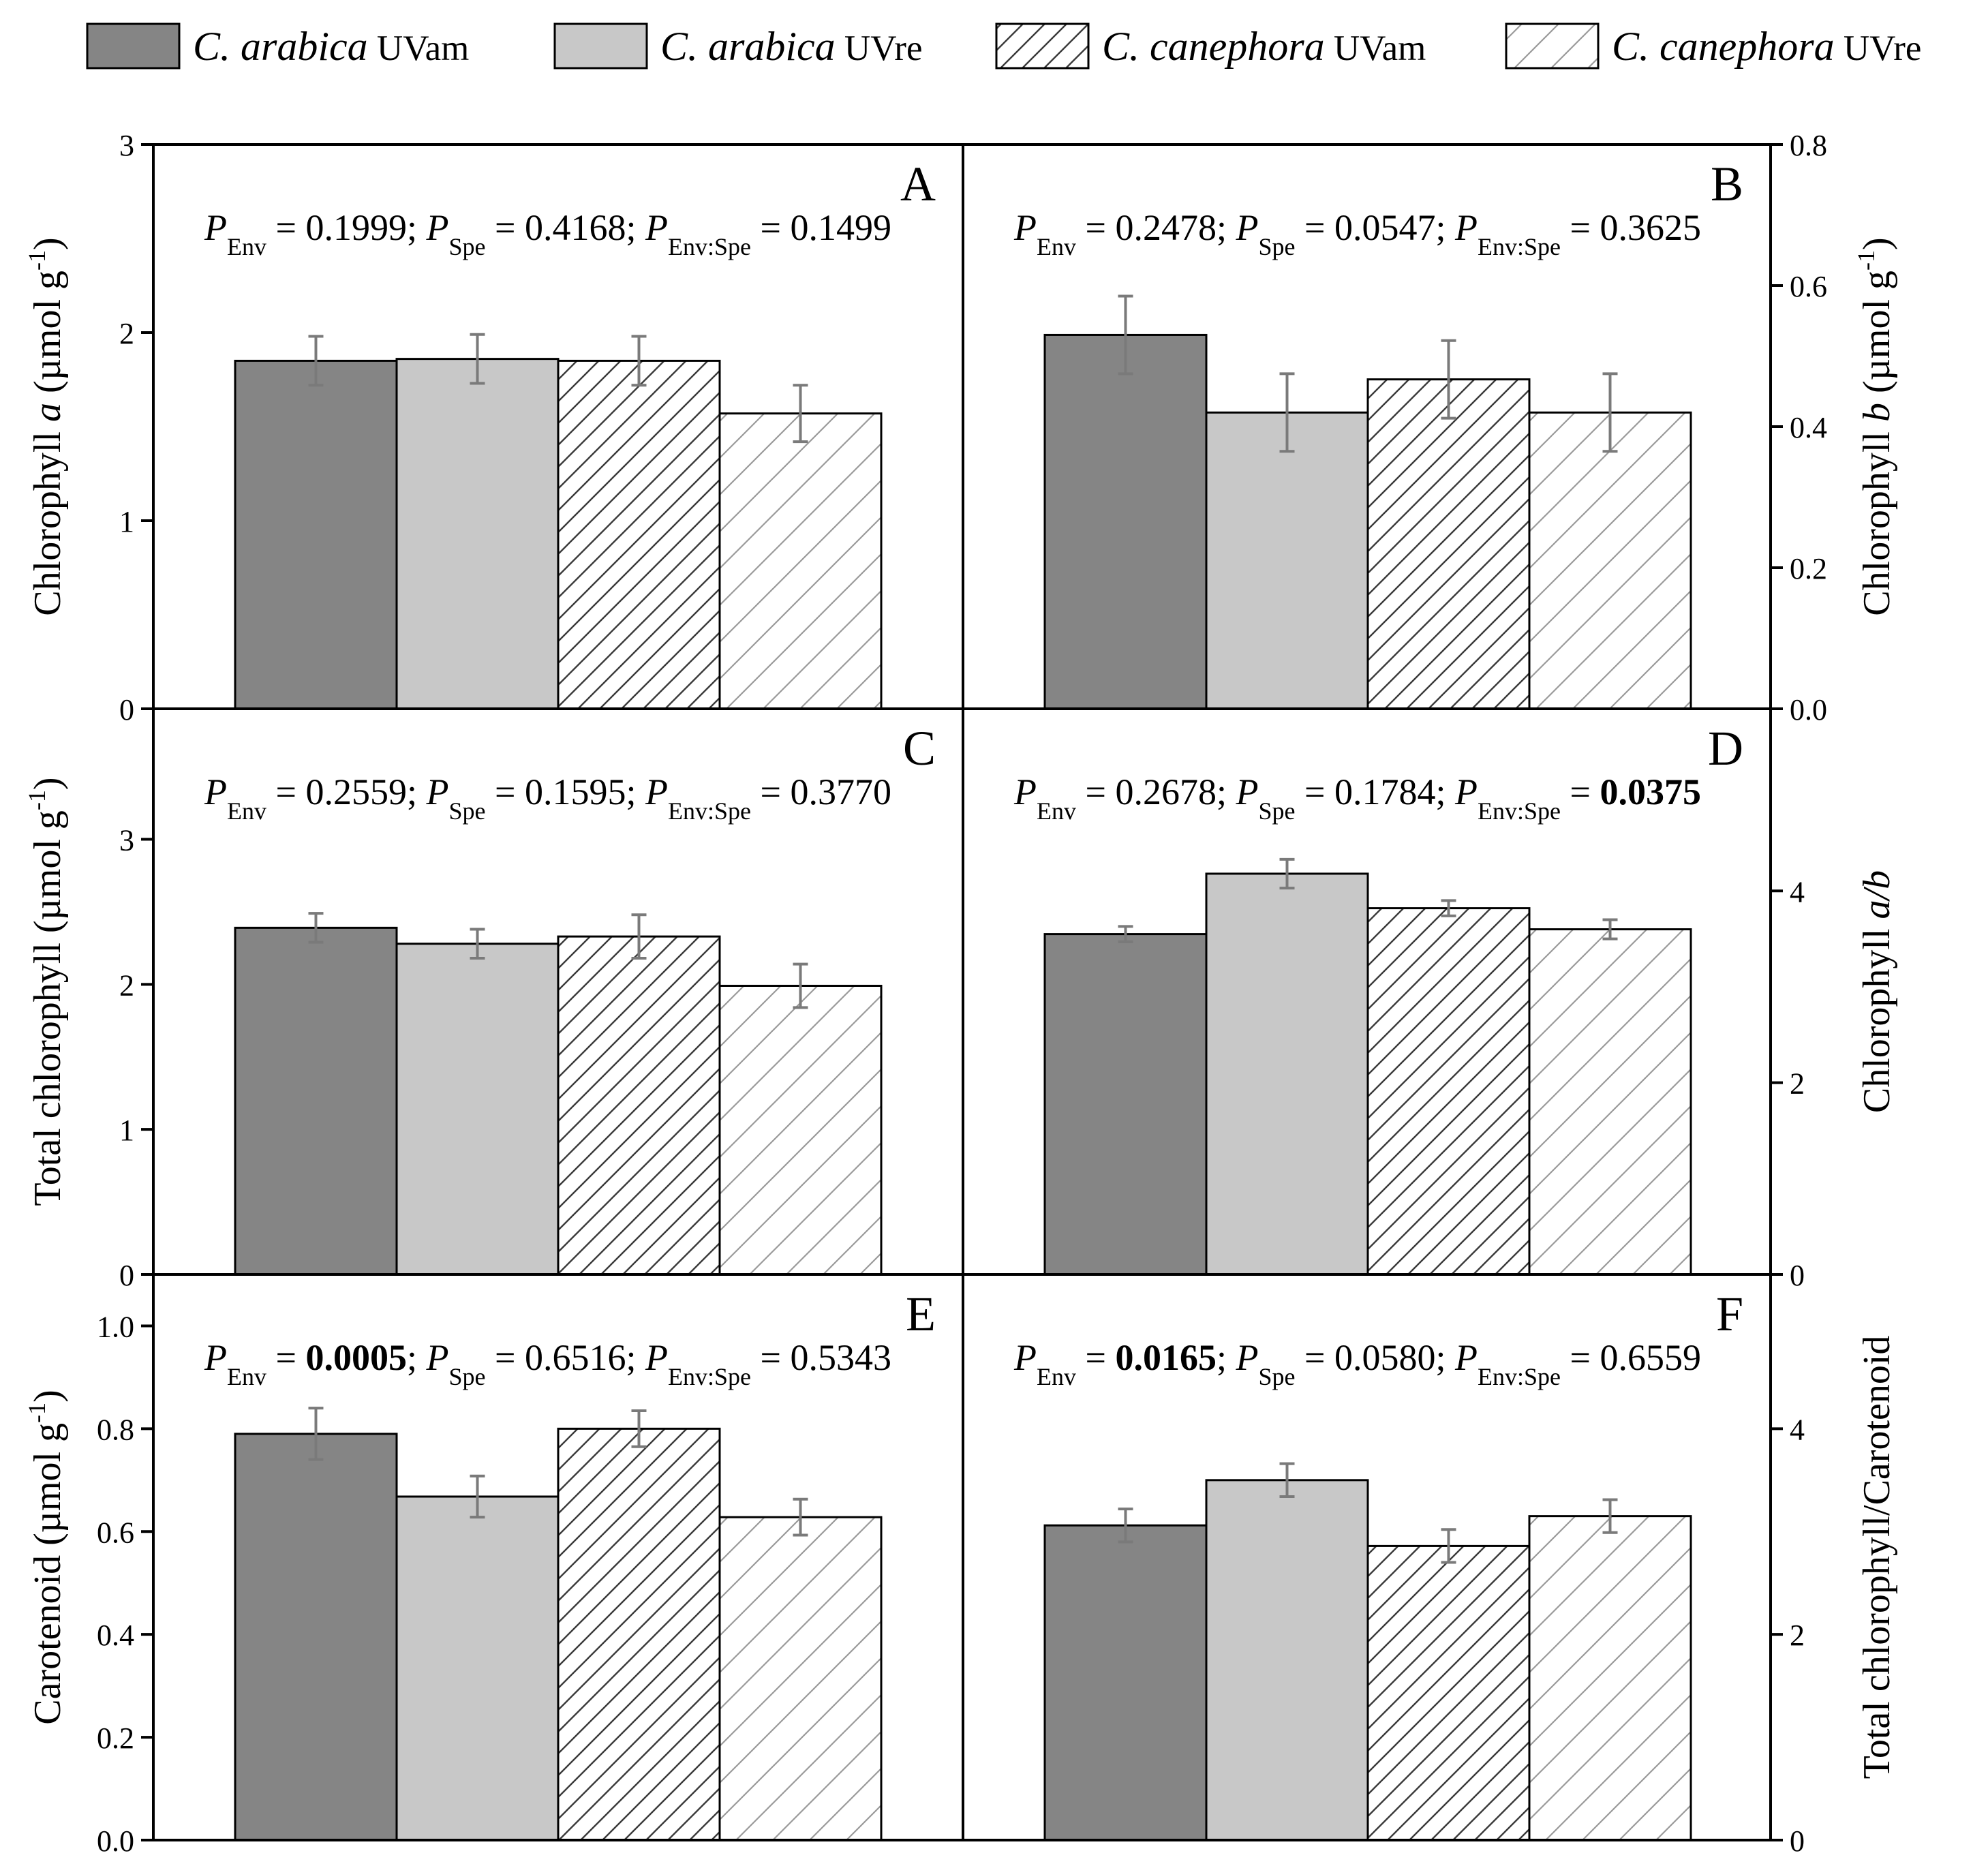 Image resolution: width=1988 pixels, height=1866 pixels. What do you see at coordinates (1798, 1429) in the screenshot?
I see `tick-label-F: 4` at bounding box center [1798, 1429].